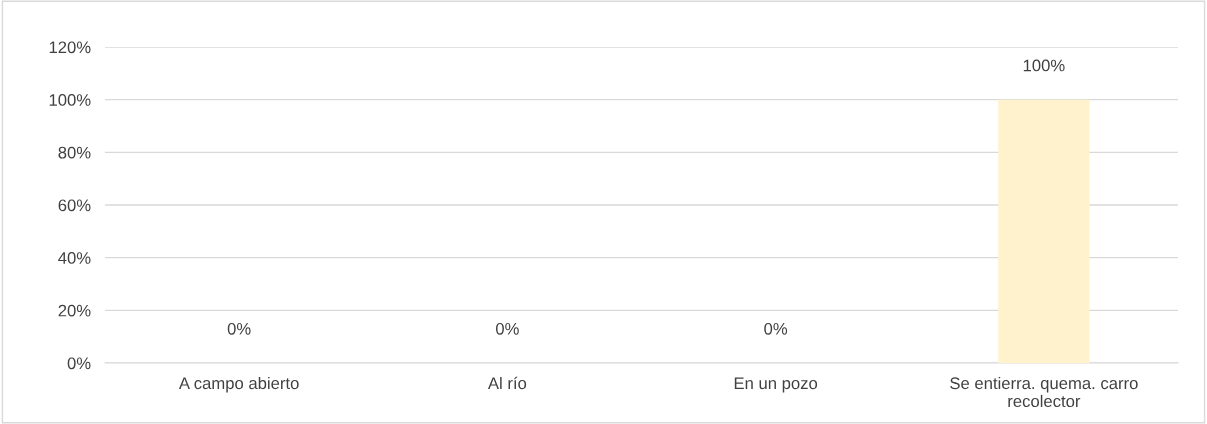 This screenshot has width=1207, height=424. Describe the element at coordinates (74, 205) in the screenshot. I see `y-tick-label: 60%` at that location.